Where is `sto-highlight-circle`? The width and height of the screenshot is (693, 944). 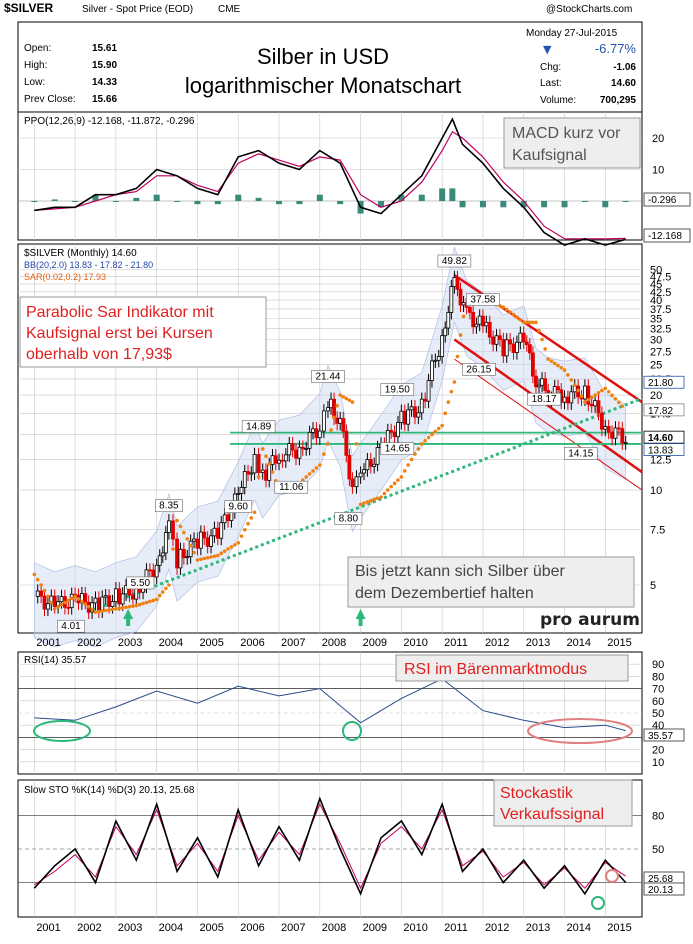 sto-highlight-circle is located at coordinates (612, 876).